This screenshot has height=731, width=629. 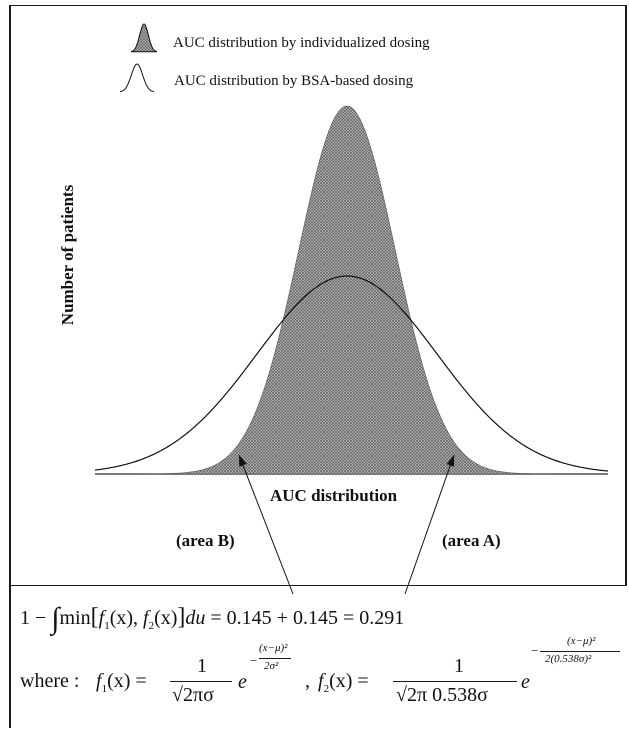 I want to click on arrow-area-b, so click(x=266, y=524).